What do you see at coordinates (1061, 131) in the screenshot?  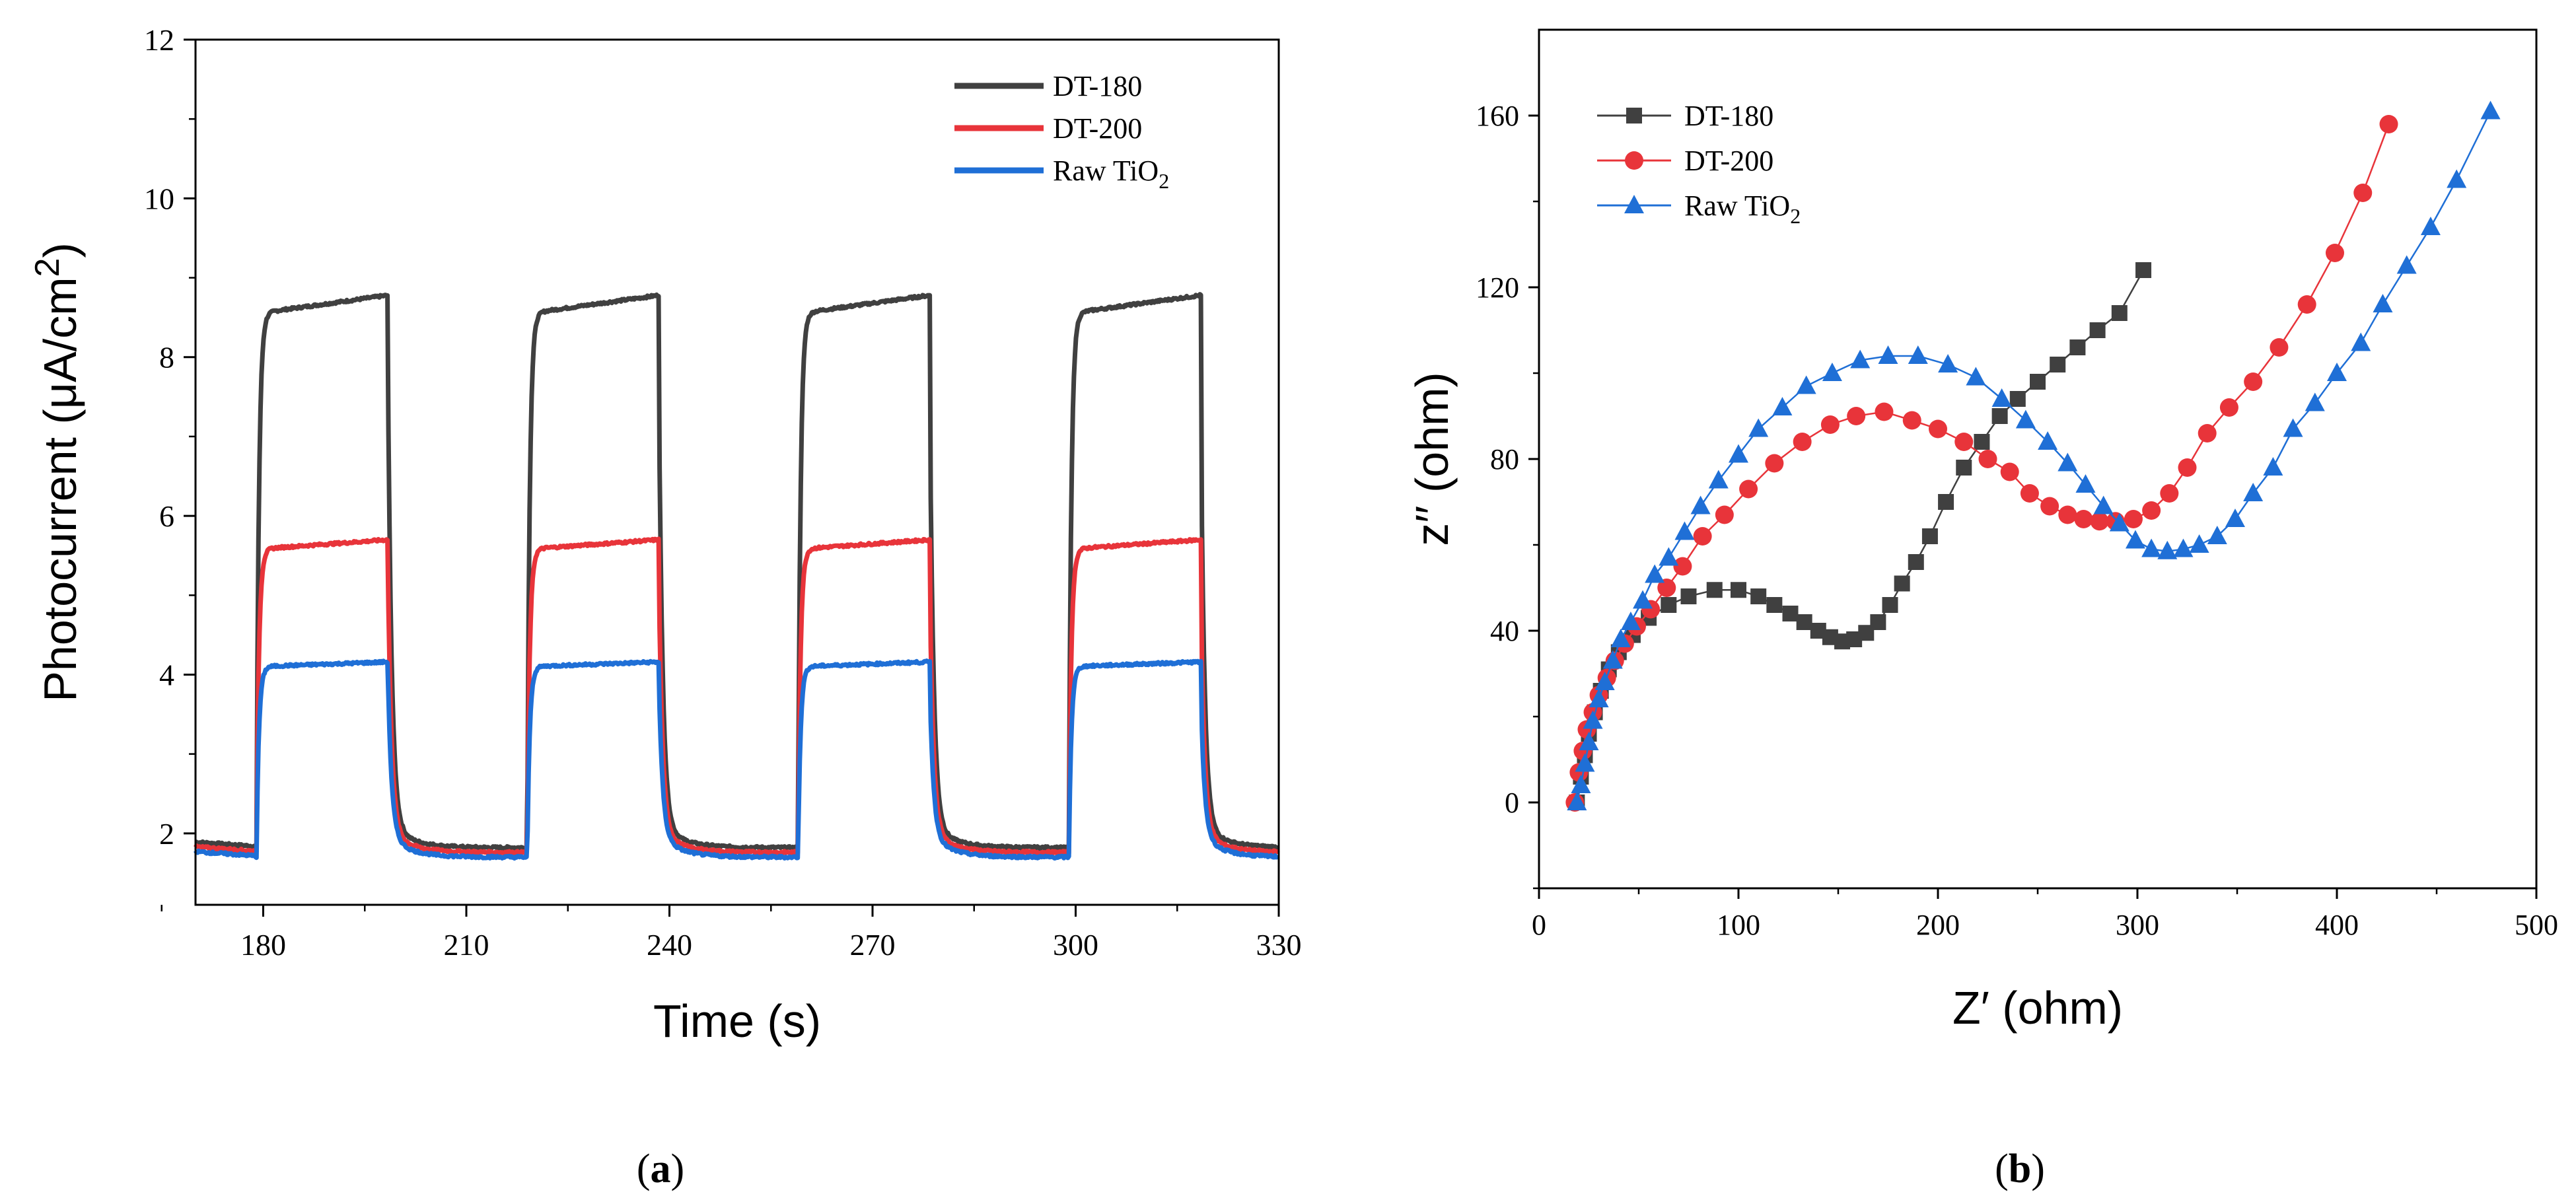 I see `panel-a-legend: DT-180 DT-200 Raw TiO2` at bounding box center [1061, 131].